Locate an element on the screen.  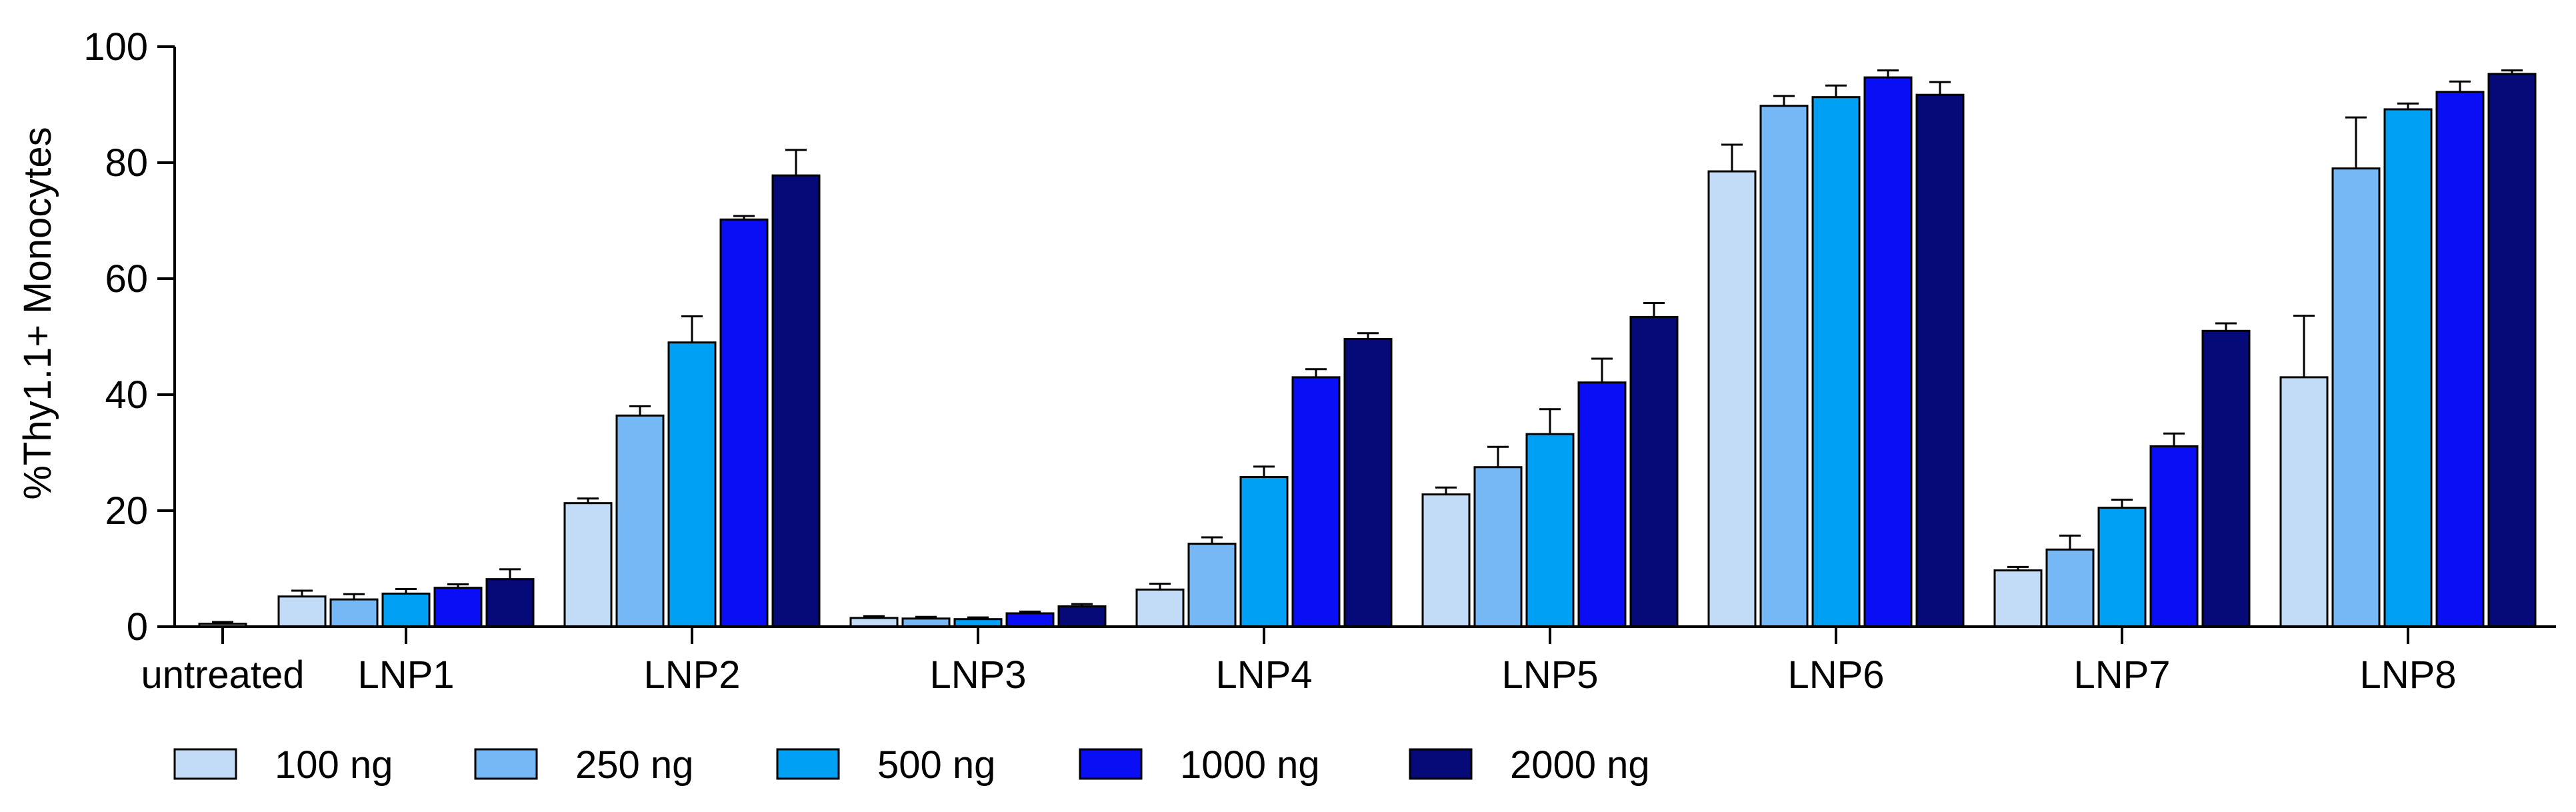
bar-LNP4-1000ng is located at coordinates (1316, 502).